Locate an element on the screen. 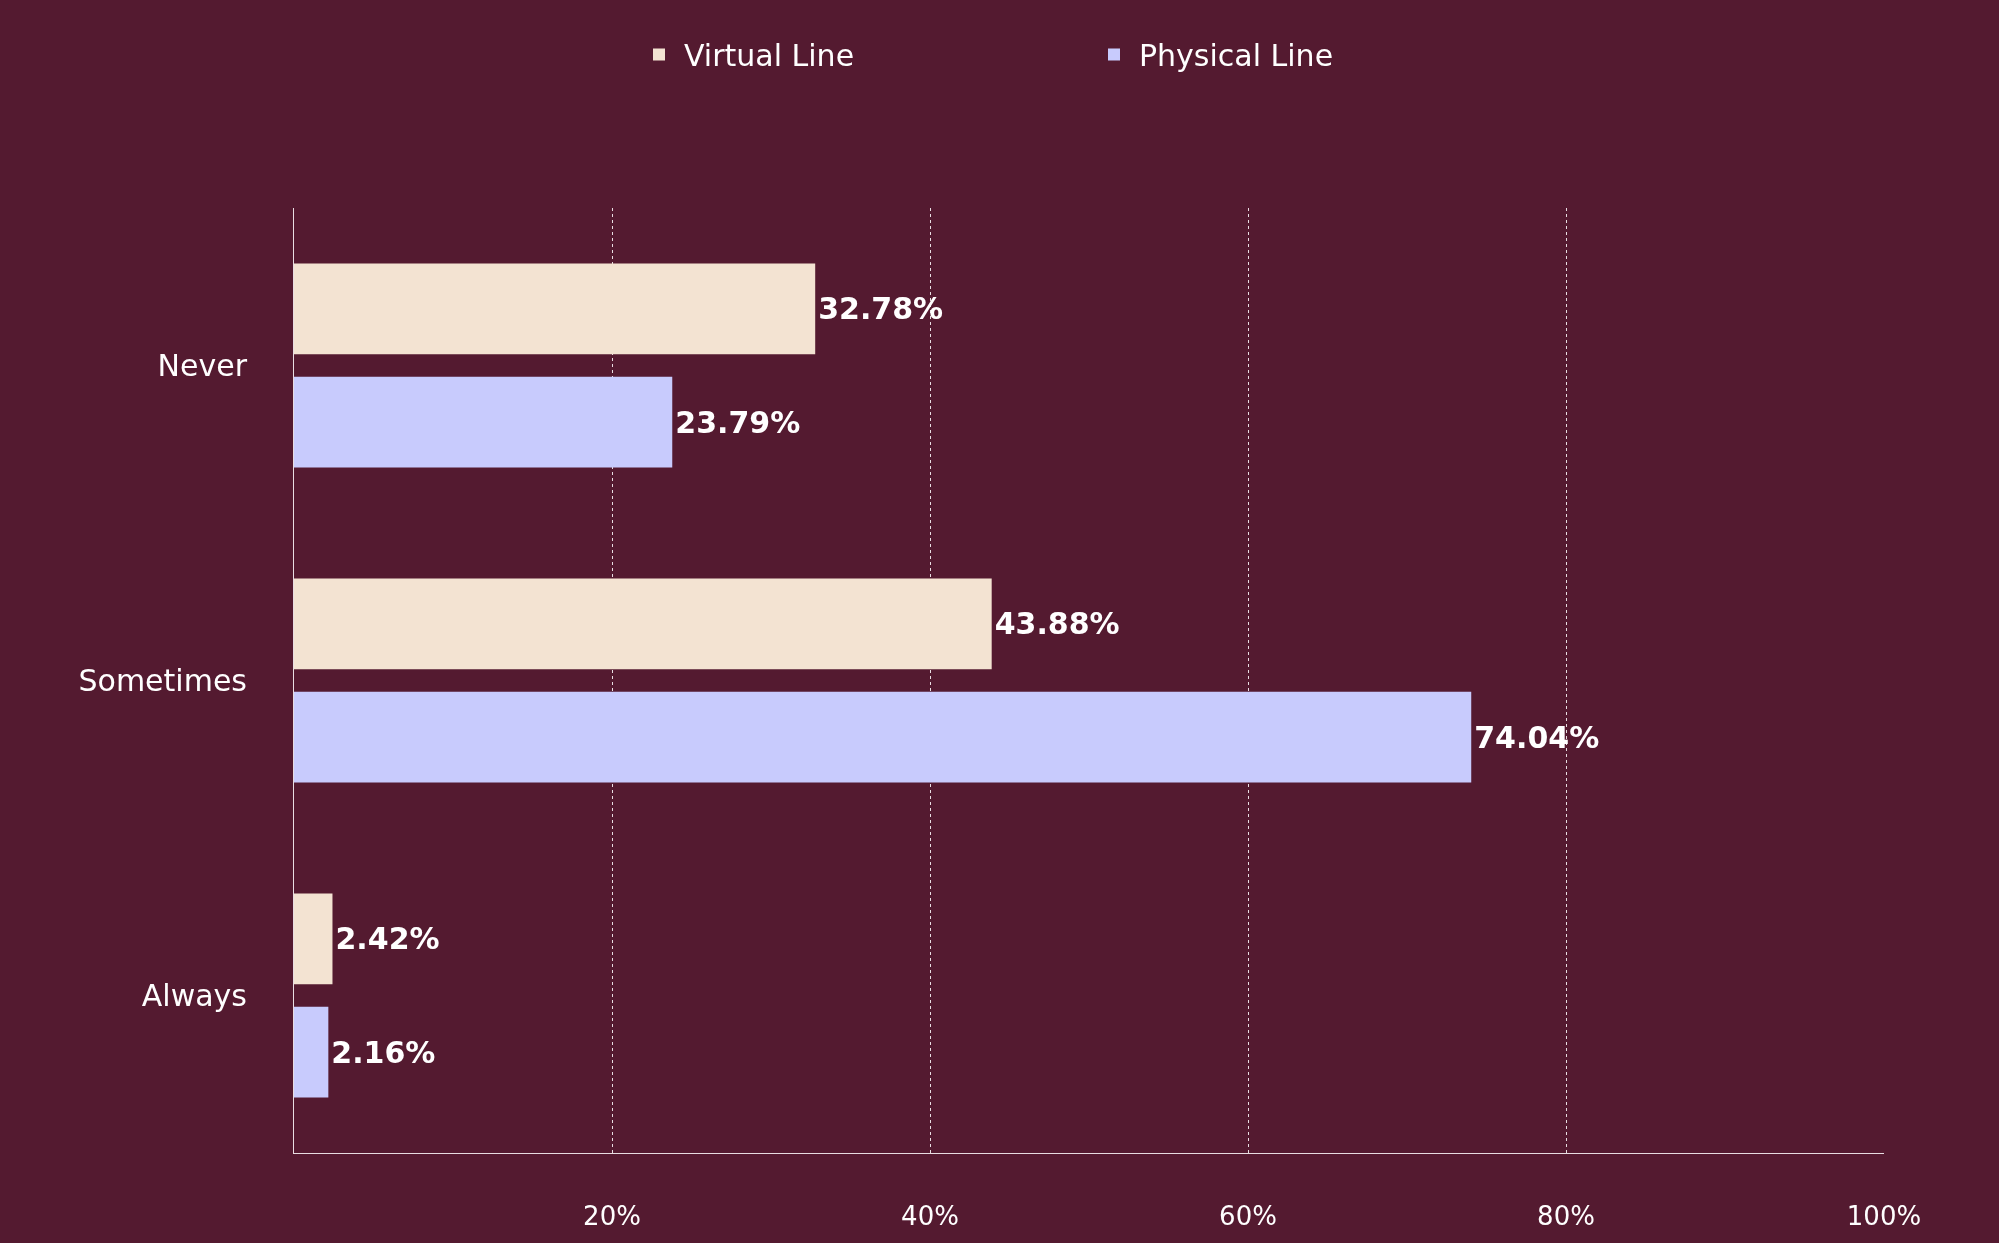 This screenshot has width=1999, height=1243. y-tick-label: Sometimes is located at coordinates (162, 680).